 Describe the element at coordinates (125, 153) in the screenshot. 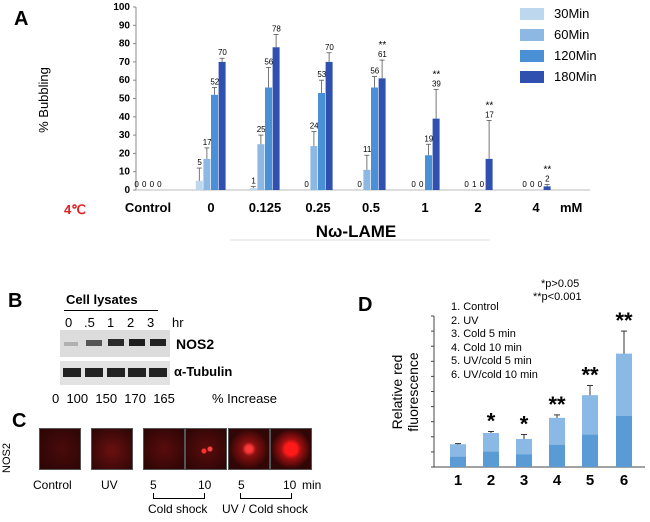

I see `chart-a-y-tick-label: 20` at that location.